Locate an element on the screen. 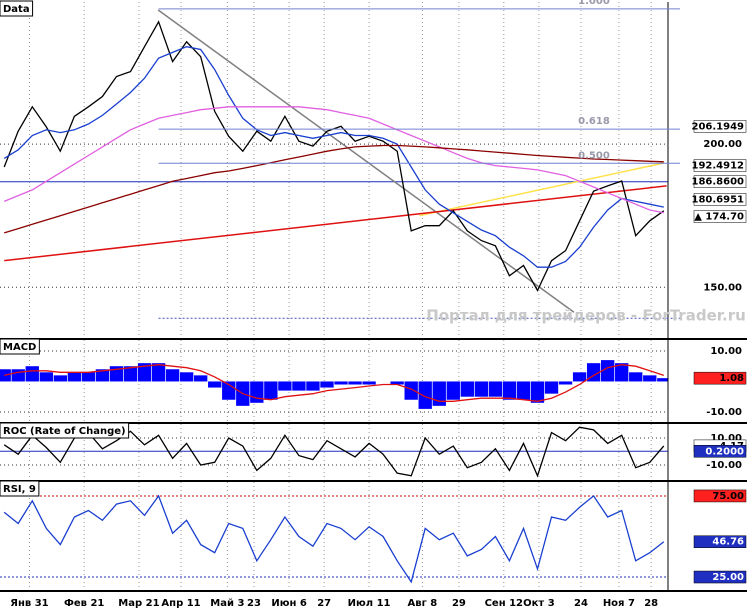 This screenshot has height=610, width=747. panel-title: MACD is located at coordinates (20, 346).